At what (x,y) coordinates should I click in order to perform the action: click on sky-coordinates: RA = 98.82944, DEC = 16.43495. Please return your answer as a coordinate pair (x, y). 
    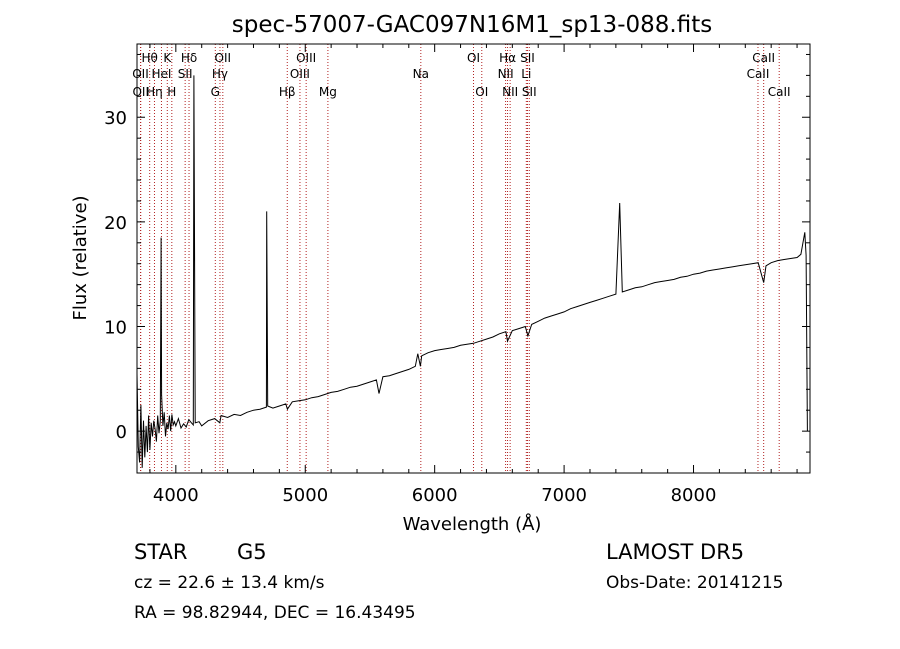
    Looking at the image, I should click on (275, 613).